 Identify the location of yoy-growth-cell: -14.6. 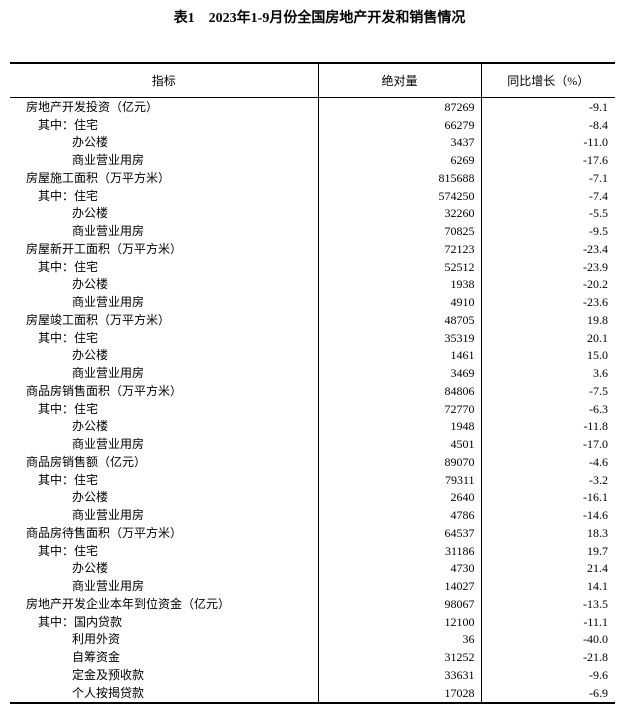
(547, 515).